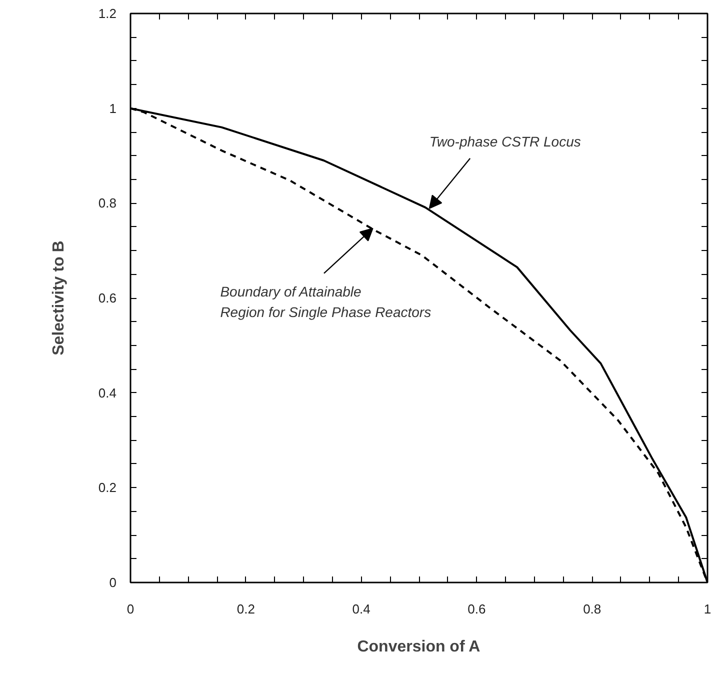 This screenshot has width=711, height=682. I want to click on annotation: Two-phase CSTR Locus, so click(505, 141).